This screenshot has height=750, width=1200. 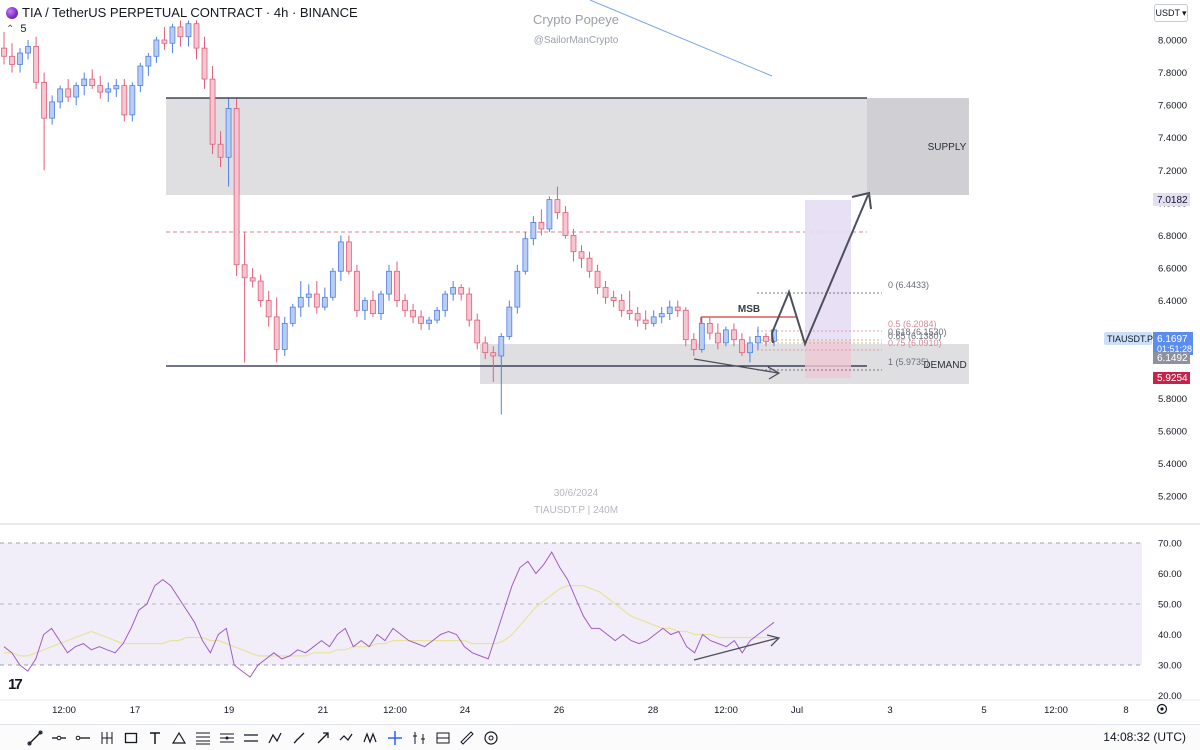 What do you see at coordinates (299, 738) in the screenshot?
I see `brush-icon` at bounding box center [299, 738].